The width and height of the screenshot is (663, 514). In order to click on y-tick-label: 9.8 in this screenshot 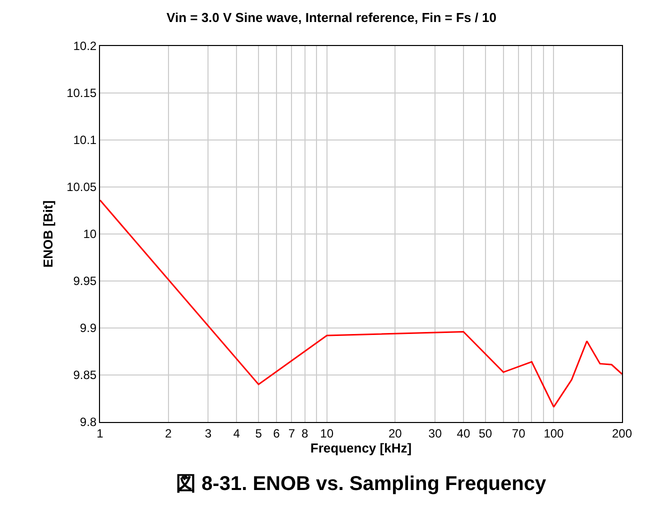, I will do `click(88, 422)`.